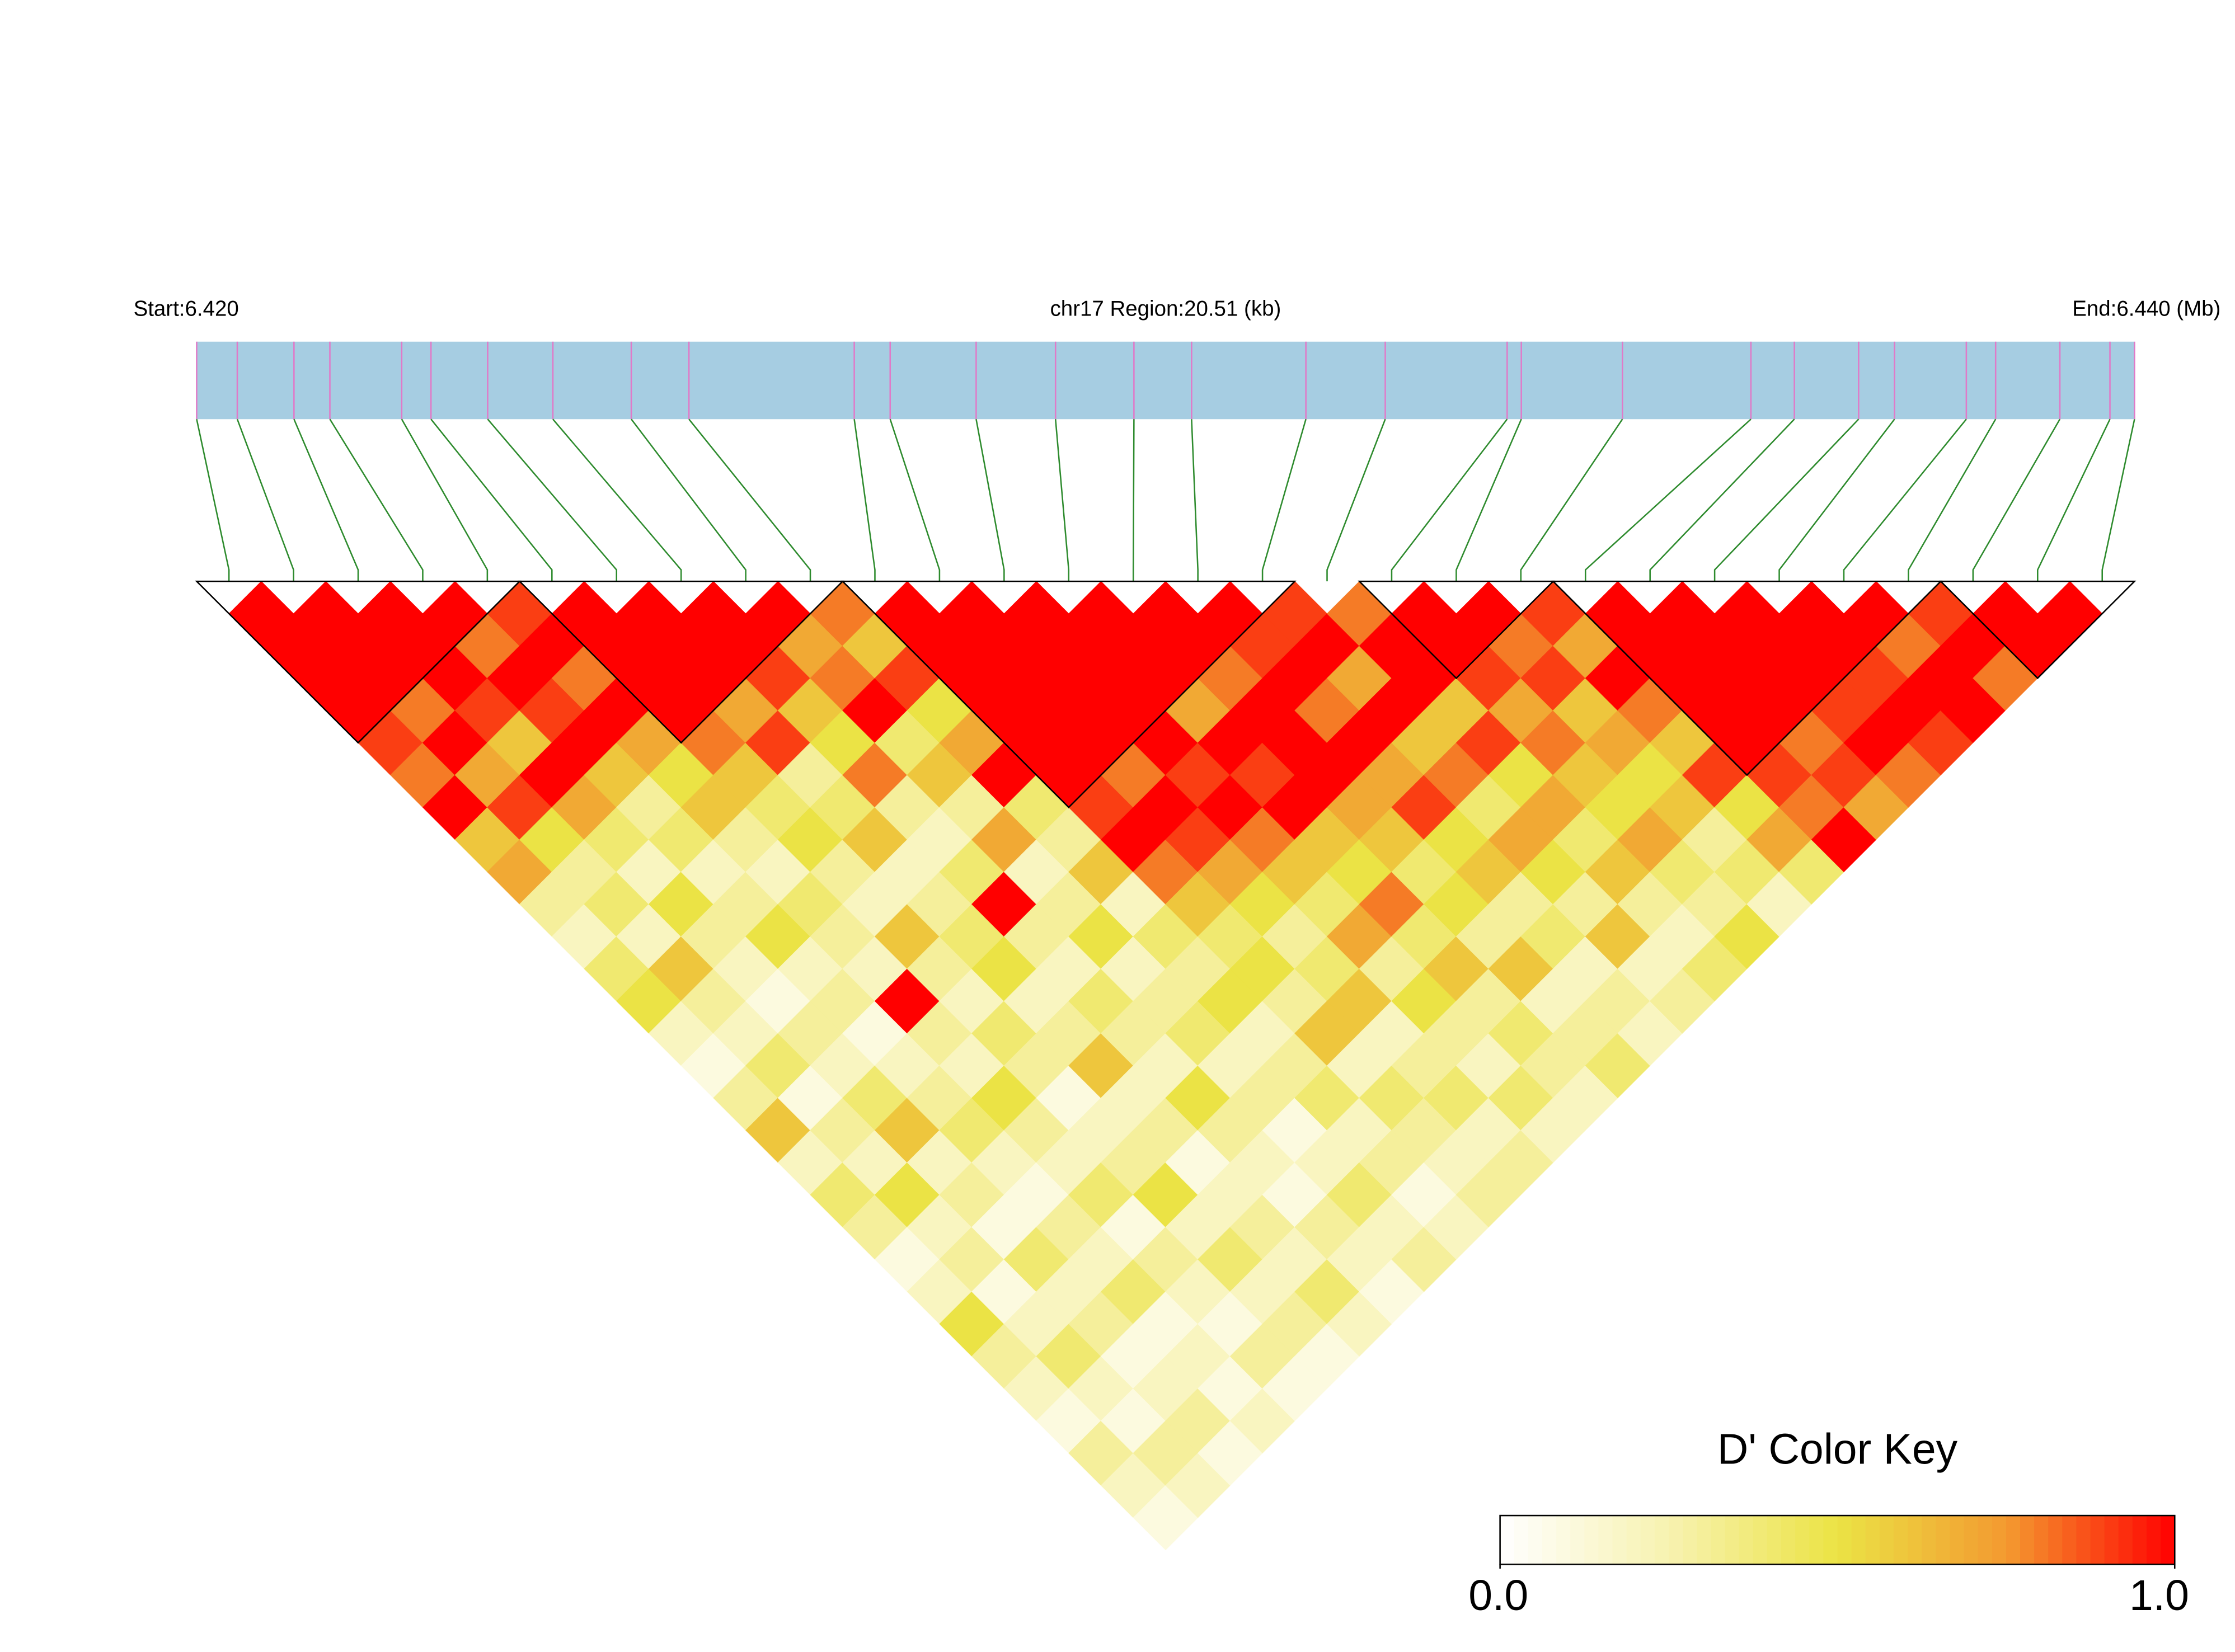  What do you see at coordinates (1837, 1450) in the screenshot?
I see `colorbar-title: D' Color Key` at bounding box center [1837, 1450].